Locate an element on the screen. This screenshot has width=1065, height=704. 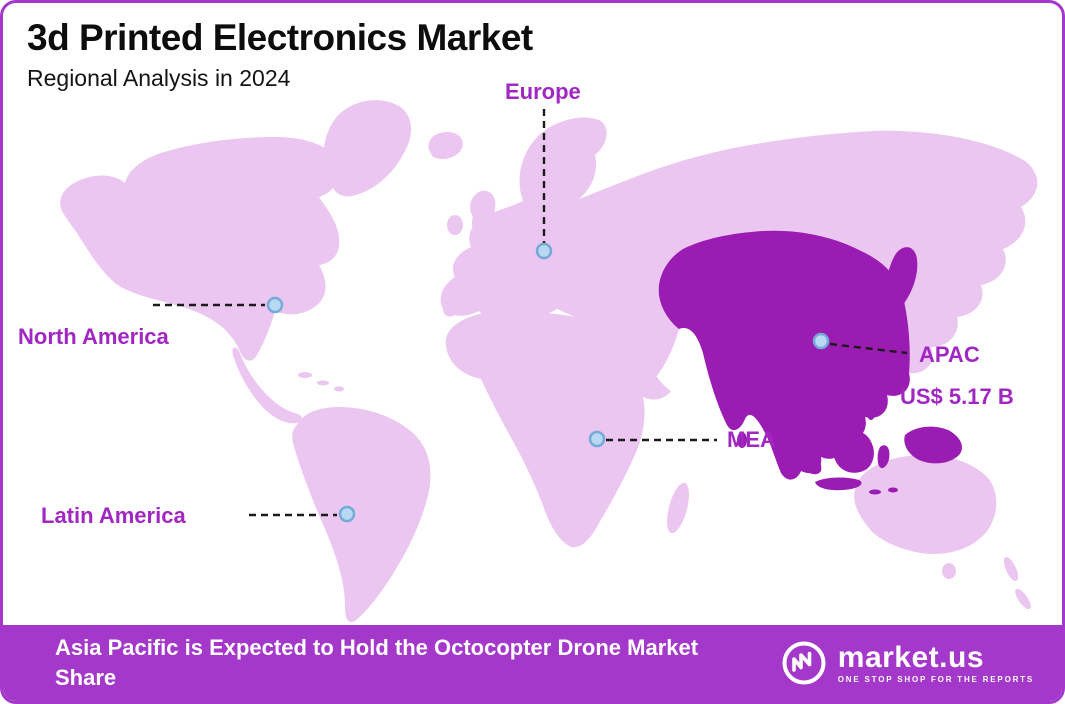
apac-marker-dot is located at coordinates (821, 341).